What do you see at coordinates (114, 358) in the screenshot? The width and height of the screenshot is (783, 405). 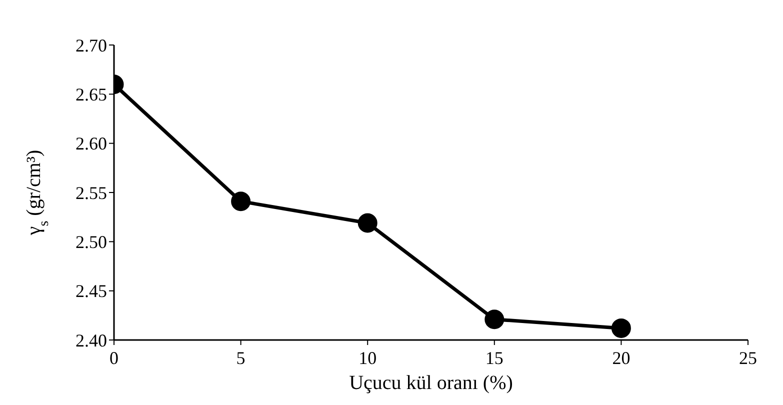 I see `x-tick-label: 0` at bounding box center [114, 358].